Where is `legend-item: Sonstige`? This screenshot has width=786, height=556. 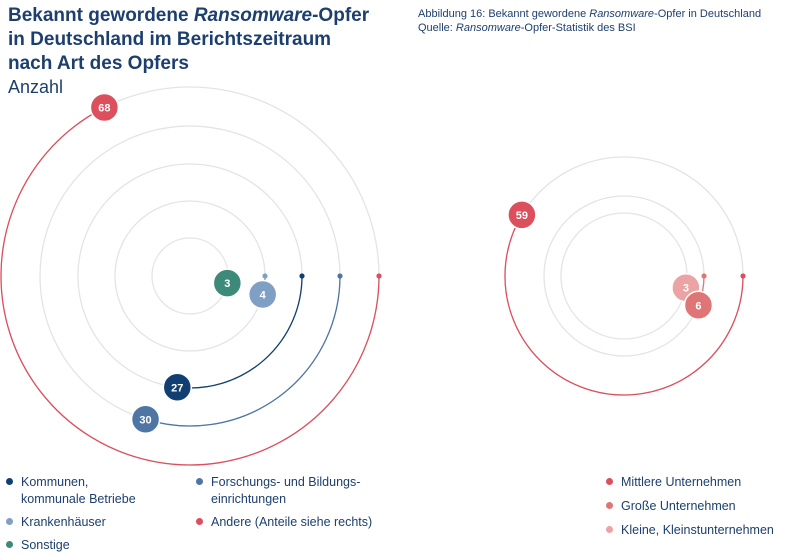 legend-item: Sonstige is located at coordinates (38, 545).